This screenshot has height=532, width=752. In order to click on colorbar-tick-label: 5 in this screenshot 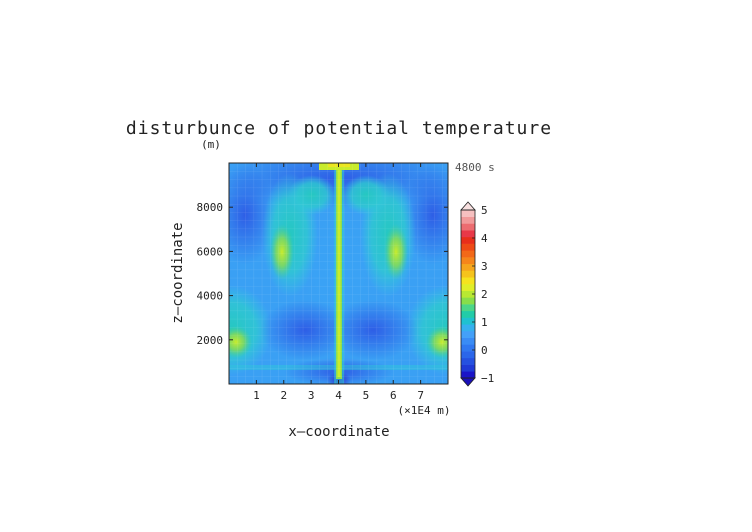, I will do `click(484, 210)`.